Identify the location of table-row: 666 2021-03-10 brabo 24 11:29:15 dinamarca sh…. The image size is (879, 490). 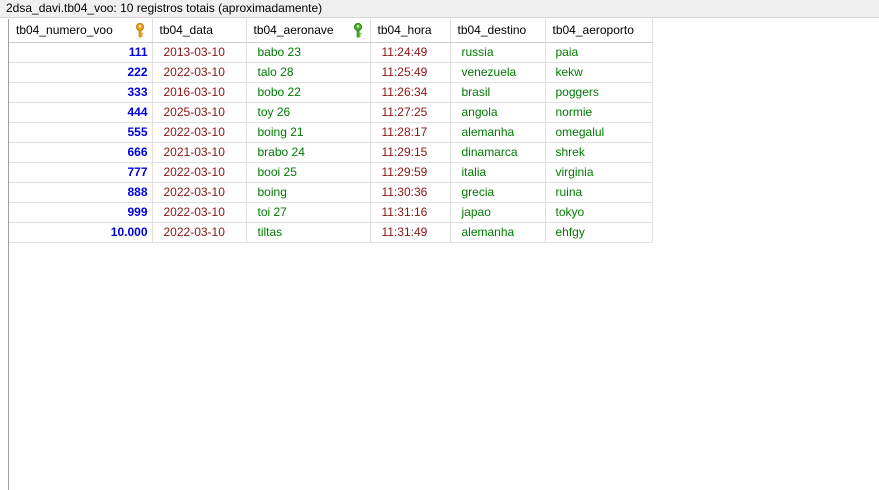
(331, 152).